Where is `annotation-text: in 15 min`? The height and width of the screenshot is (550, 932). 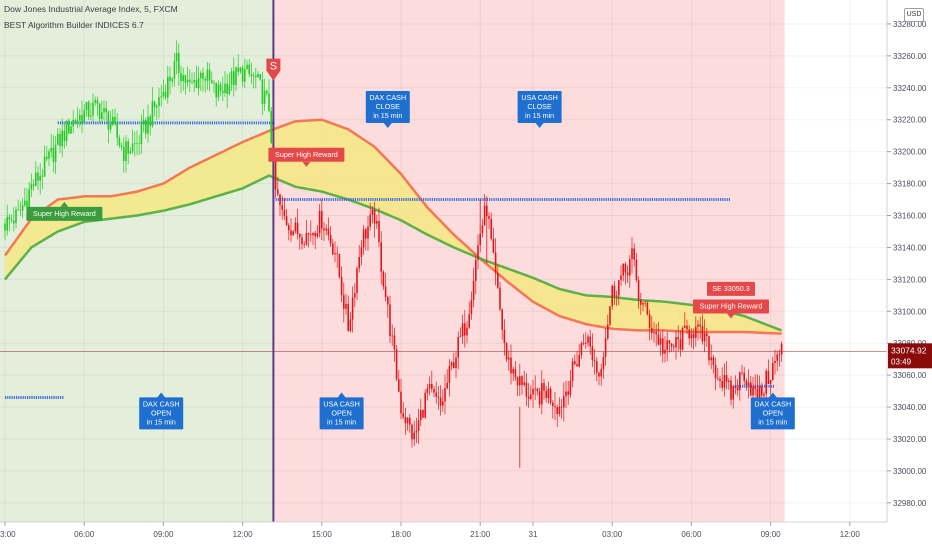 annotation-text: in 15 min is located at coordinates (539, 115).